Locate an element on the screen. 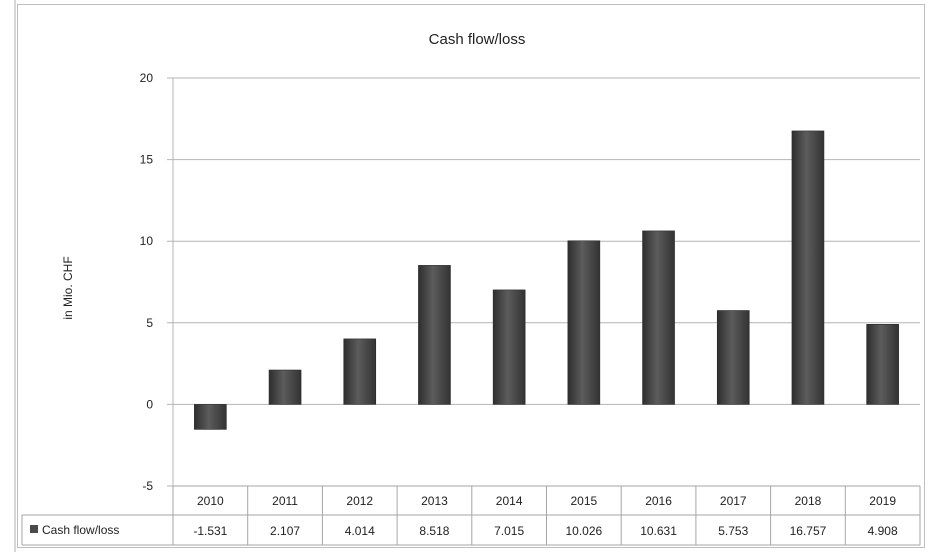  data-label: 5.753 is located at coordinates (733, 531).